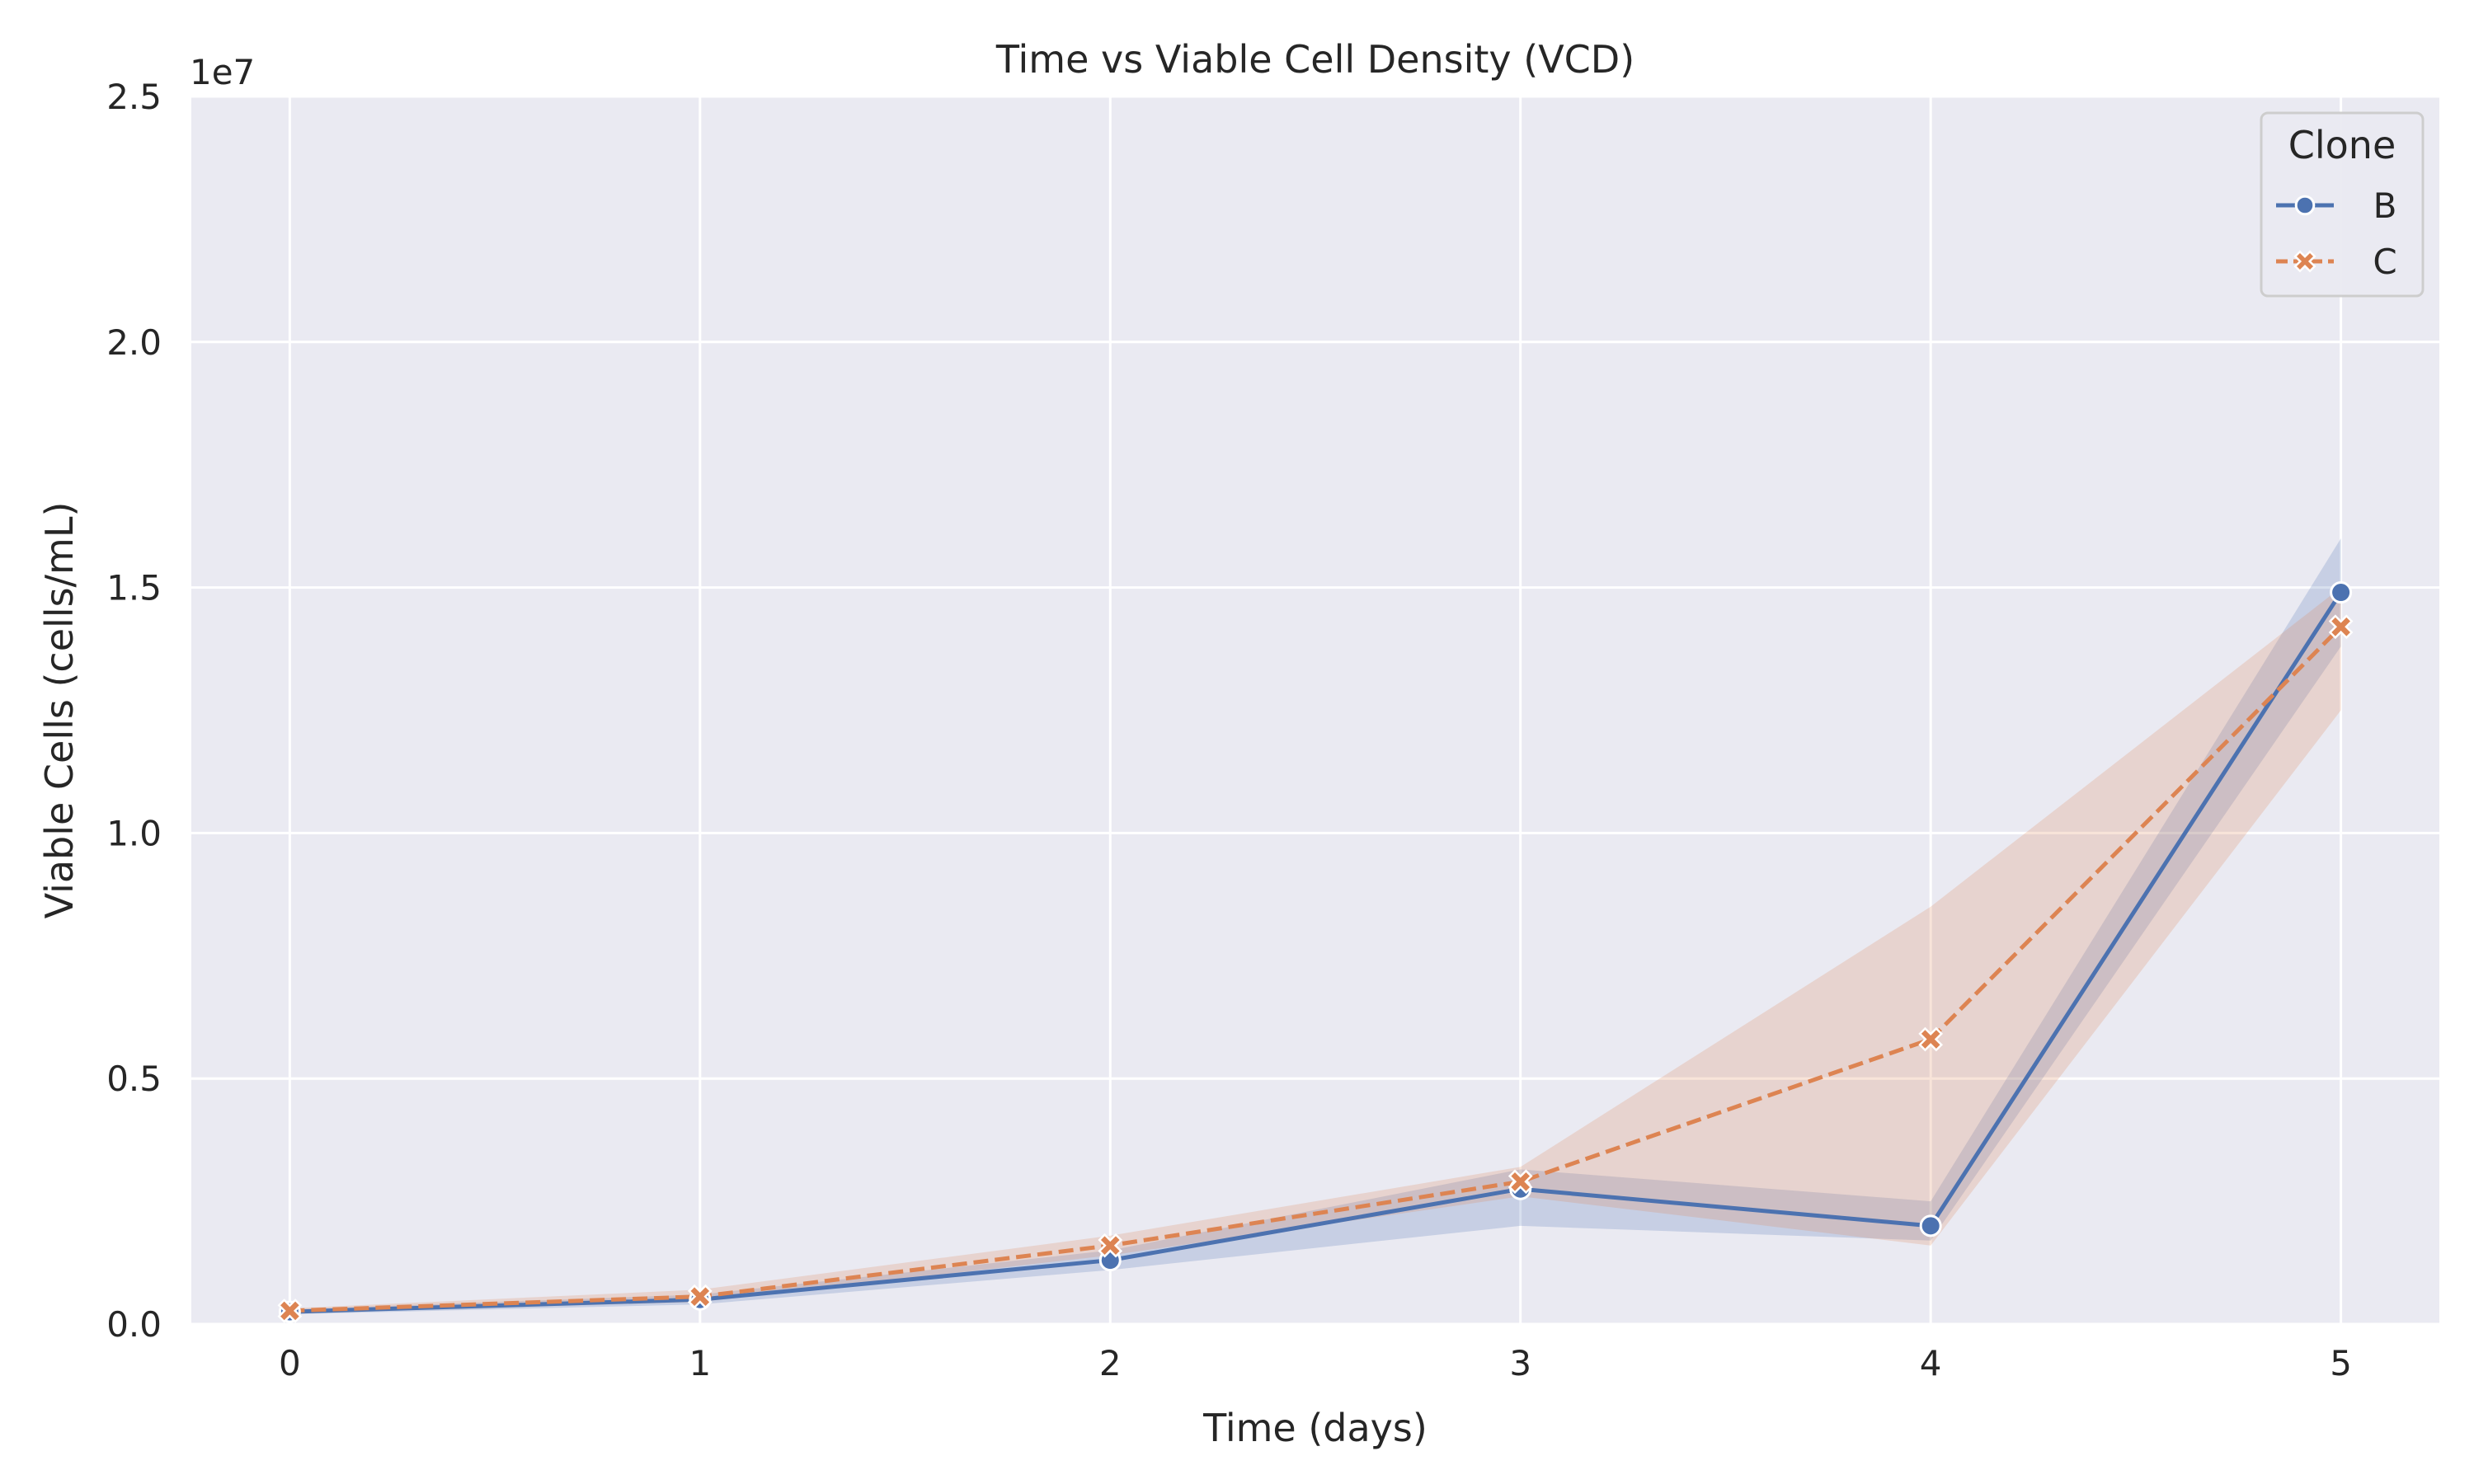  Describe the element at coordinates (134, 588) in the screenshot. I see `y-tick-label: 1.5` at that location.